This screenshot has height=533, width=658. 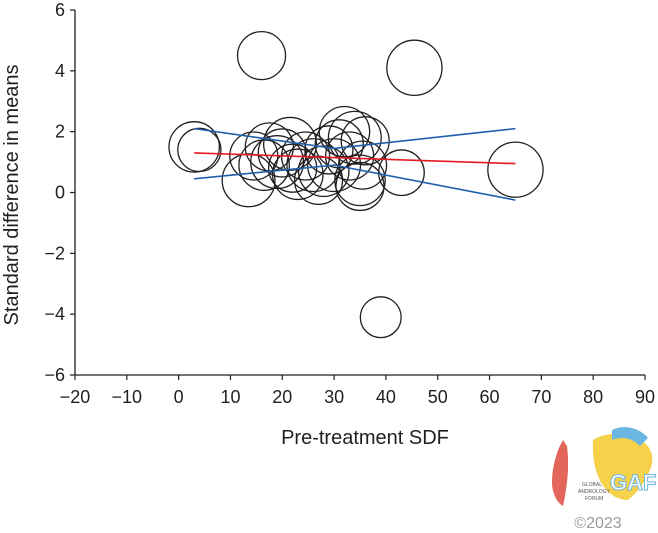 What do you see at coordinates (127, 397) in the screenshot?
I see `x-tick-label: −10` at bounding box center [127, 397].